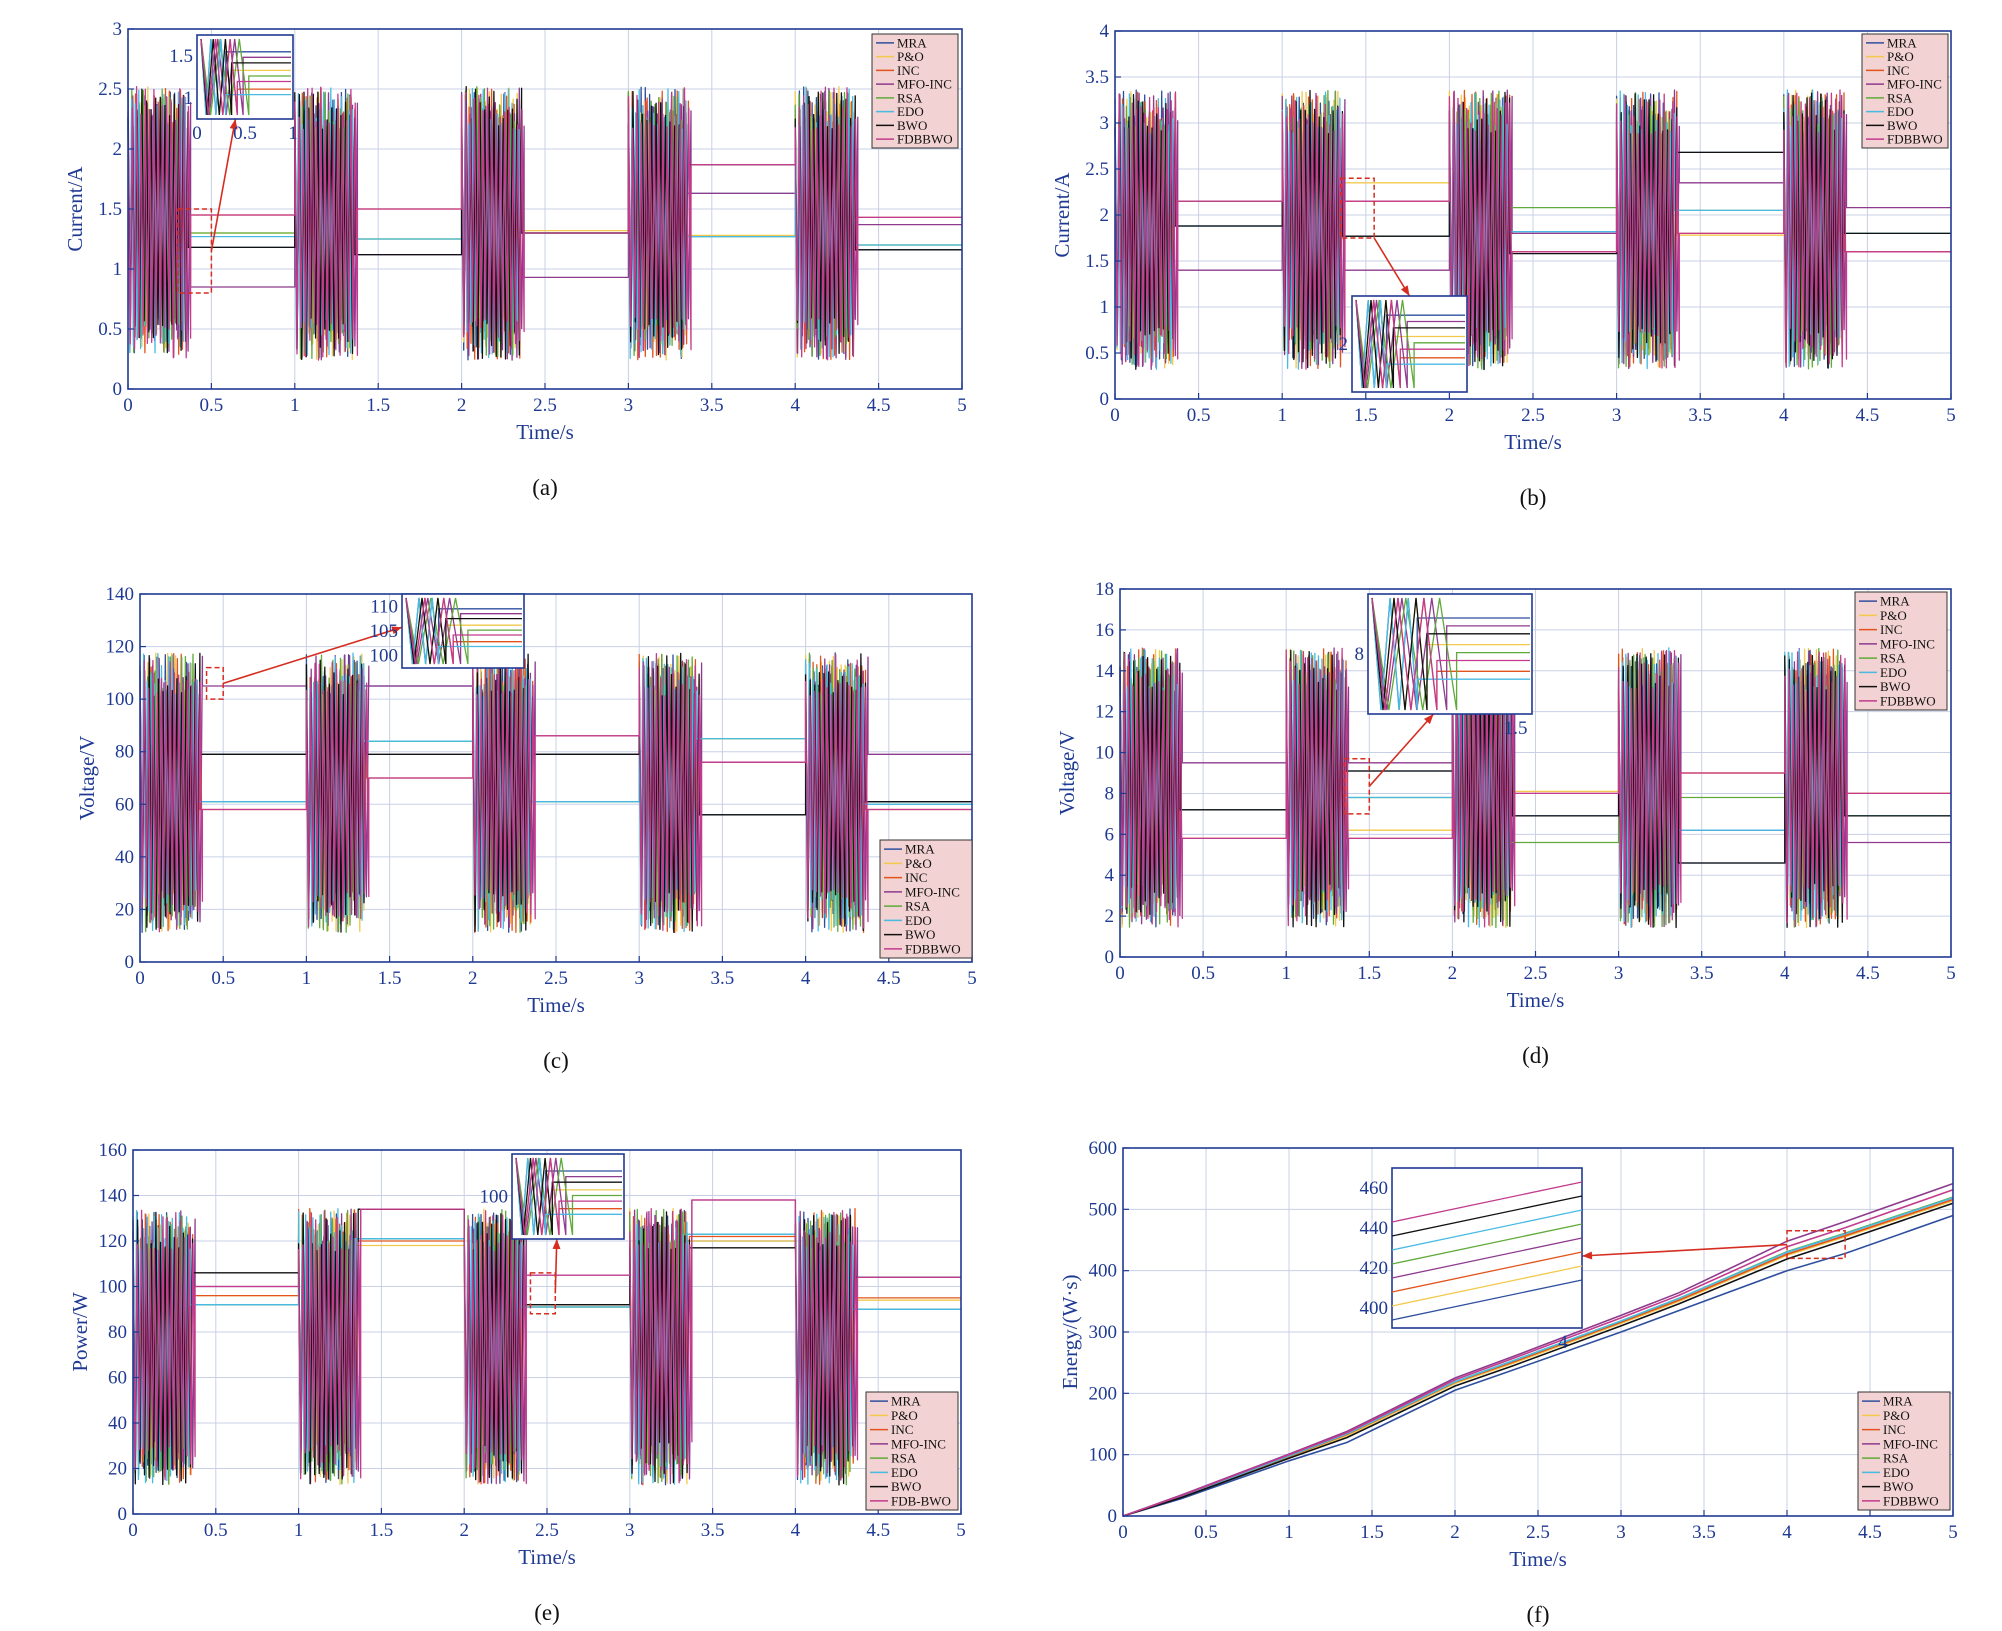 The width and height of the screenshot is (2002, 1631). What do you see at coordinates (120, 699) in the screenshot?
I see `y-tick-label: 100` at bounding box center [120, 699].